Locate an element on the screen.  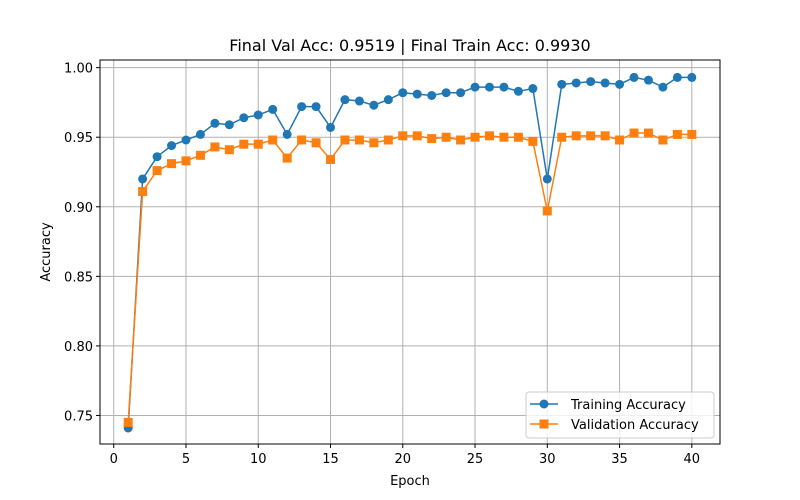
x-tick-label: 5 is located at coordinates (186, 459).